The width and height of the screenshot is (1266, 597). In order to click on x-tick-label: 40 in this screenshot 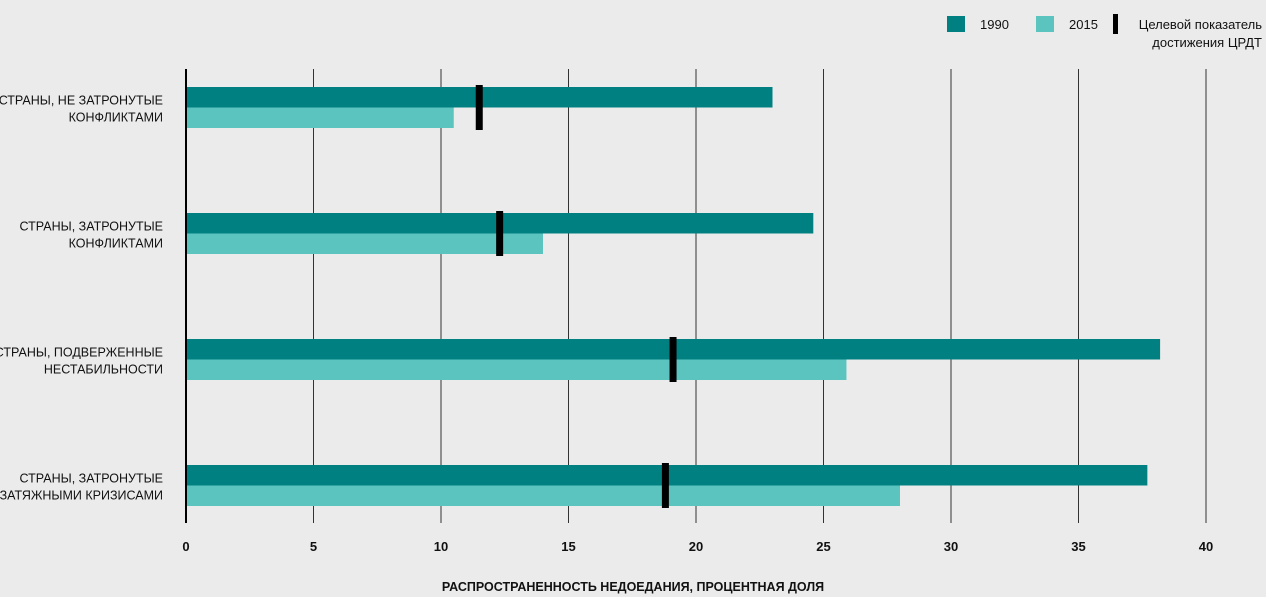, I will do `click(1206, 546)`.